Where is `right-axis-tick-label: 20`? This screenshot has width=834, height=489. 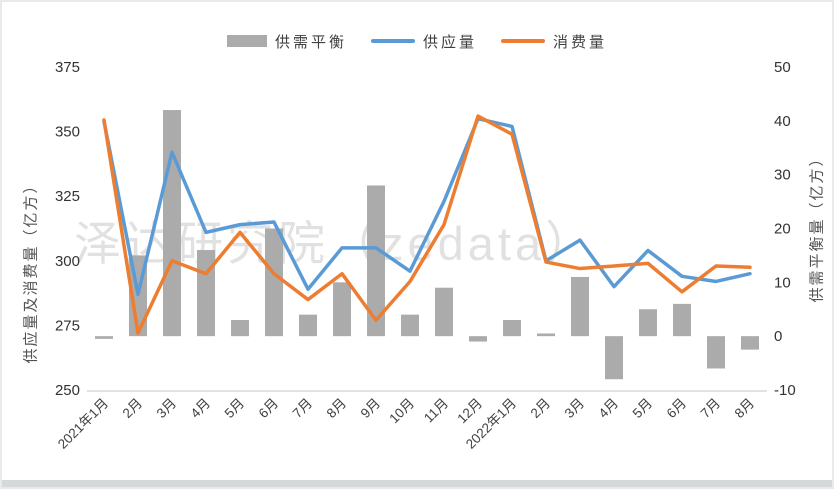 right-axis-tick-label: 20 is located at coordinates (782, 229).